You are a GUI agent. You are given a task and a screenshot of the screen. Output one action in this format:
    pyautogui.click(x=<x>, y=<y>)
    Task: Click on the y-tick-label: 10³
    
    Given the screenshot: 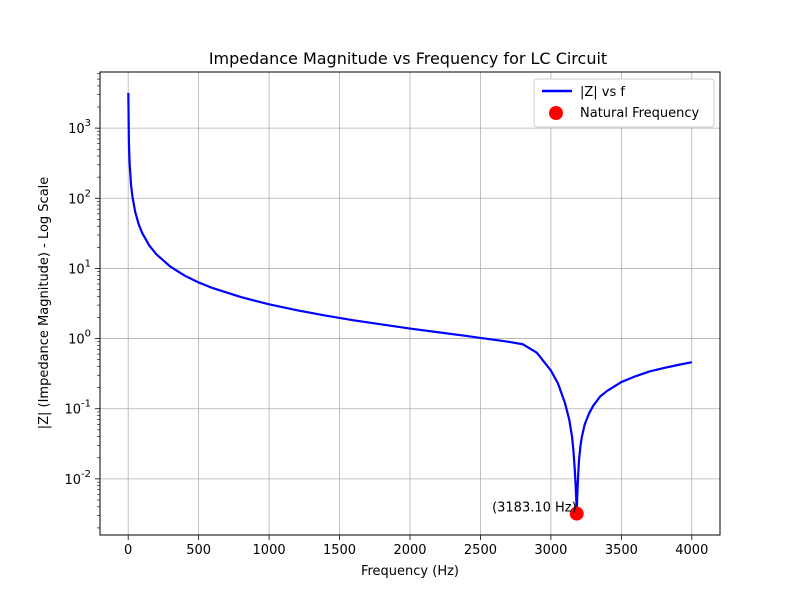 What is the action you would take?
    pyautogui.click(x=79, y=127)
    